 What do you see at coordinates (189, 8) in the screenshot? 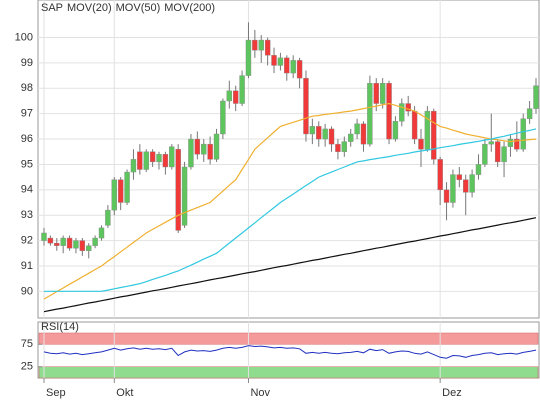
I see `legend-entry: MOV(200)` at bounding box center [189, 8].